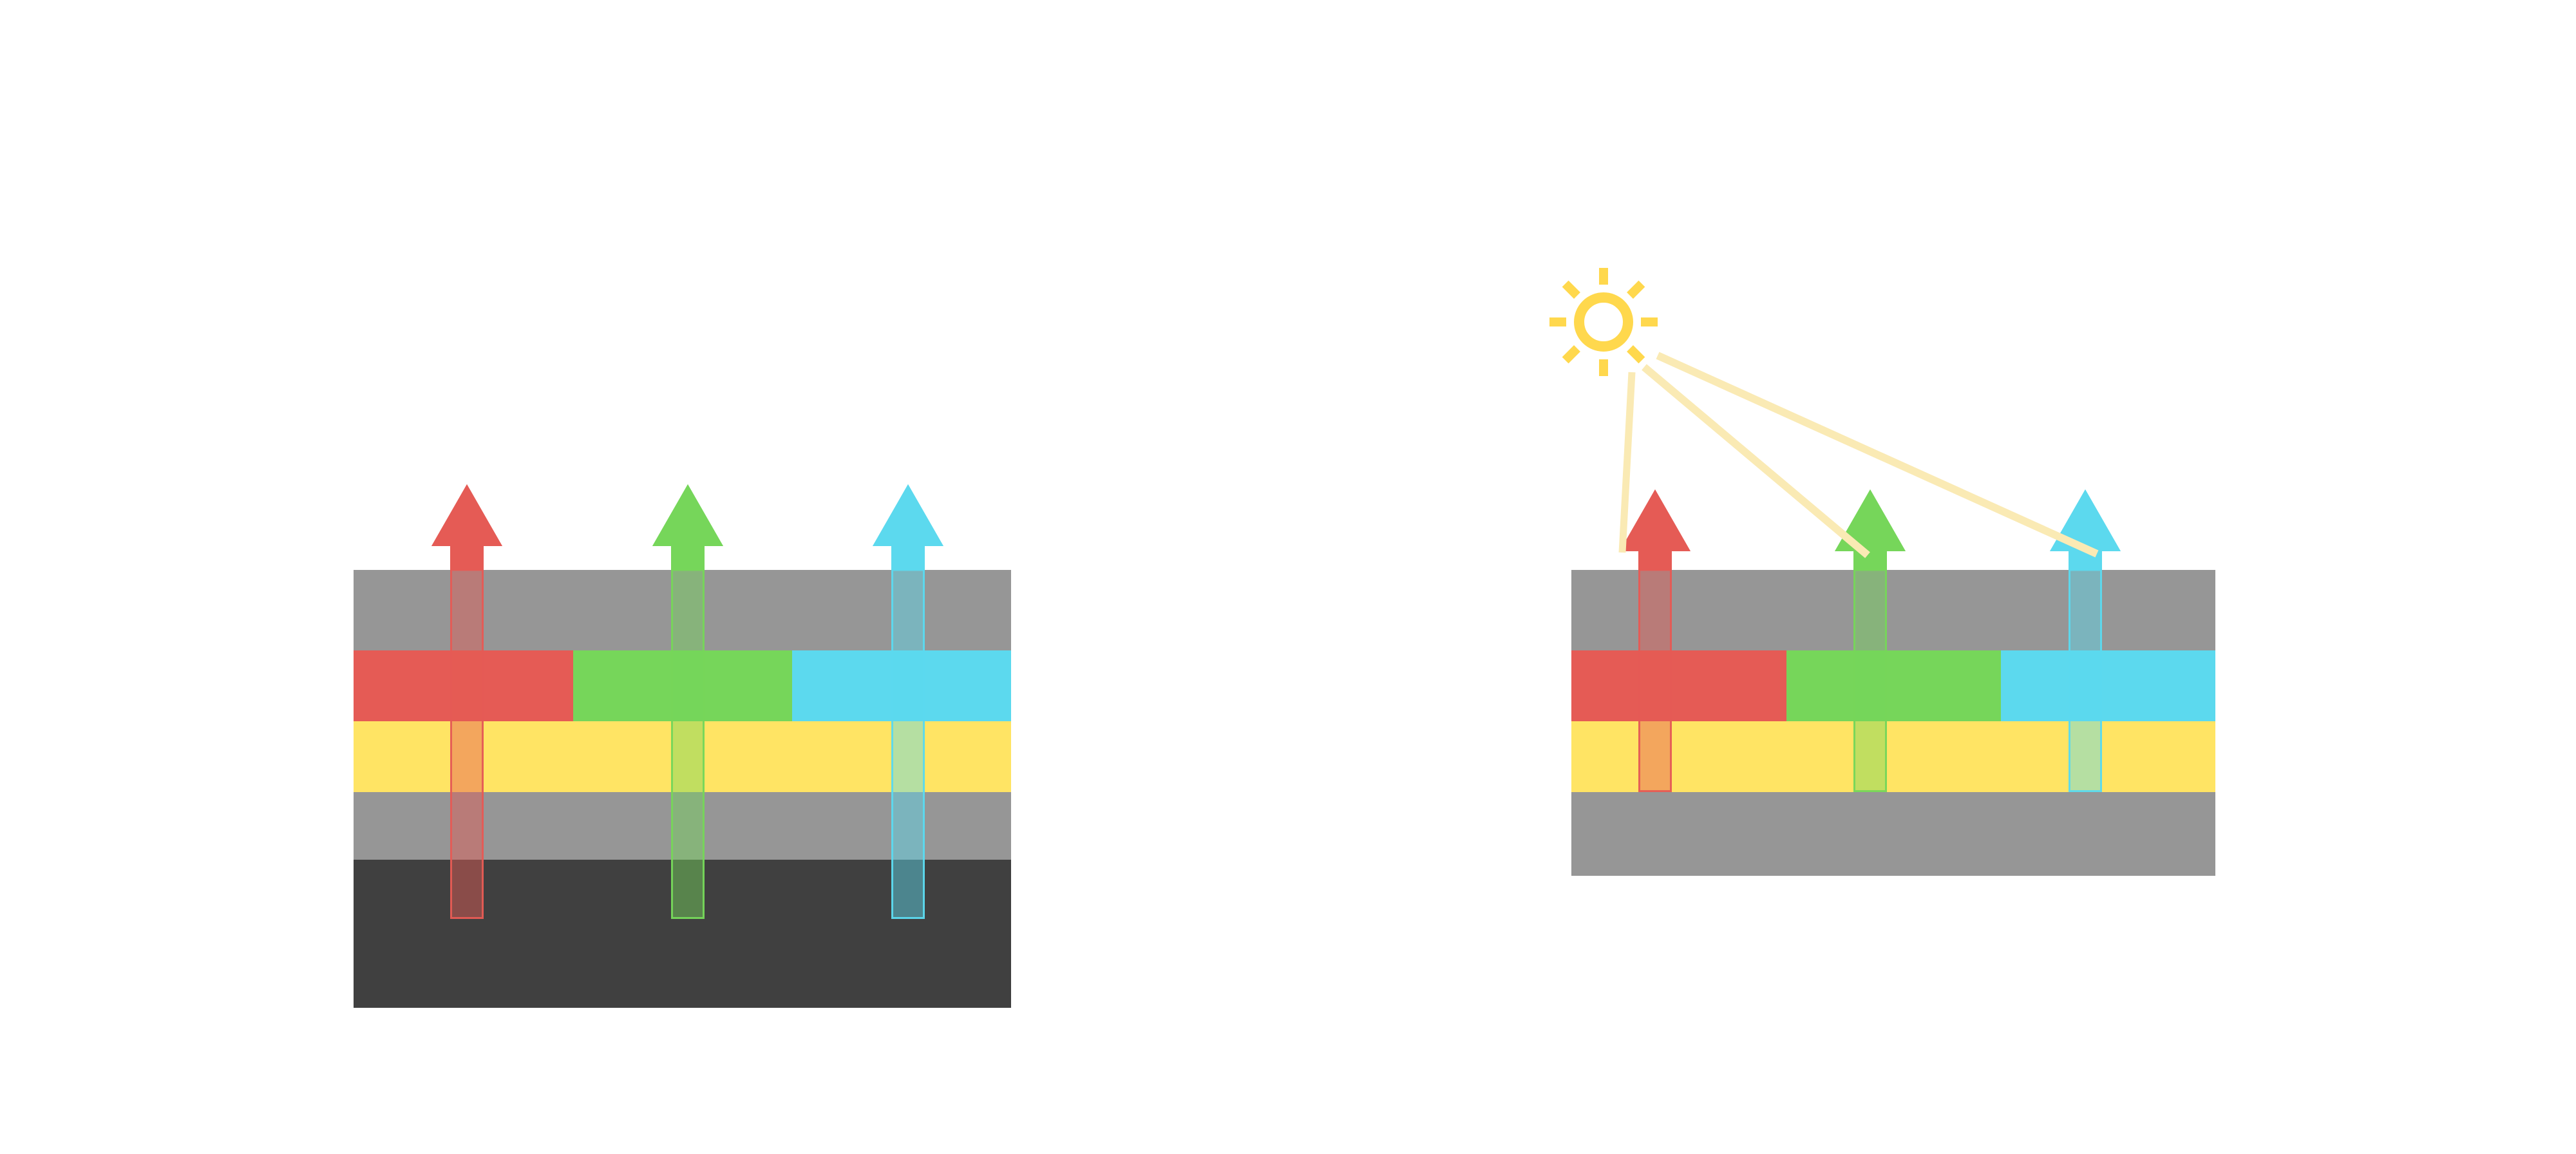 The image size is (2576, 1154). I want to click on sun-icon, so click(1603, 322).